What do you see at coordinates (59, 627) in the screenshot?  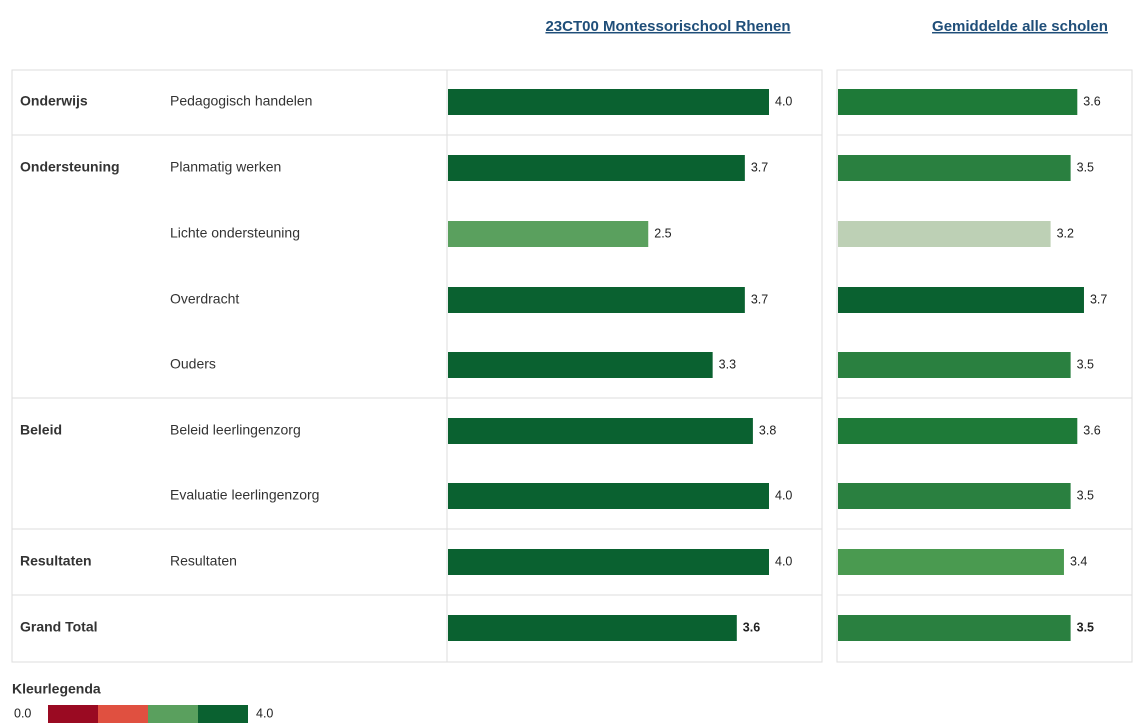 I see `group-label: Grand Total` at bounding box center [59, 627].